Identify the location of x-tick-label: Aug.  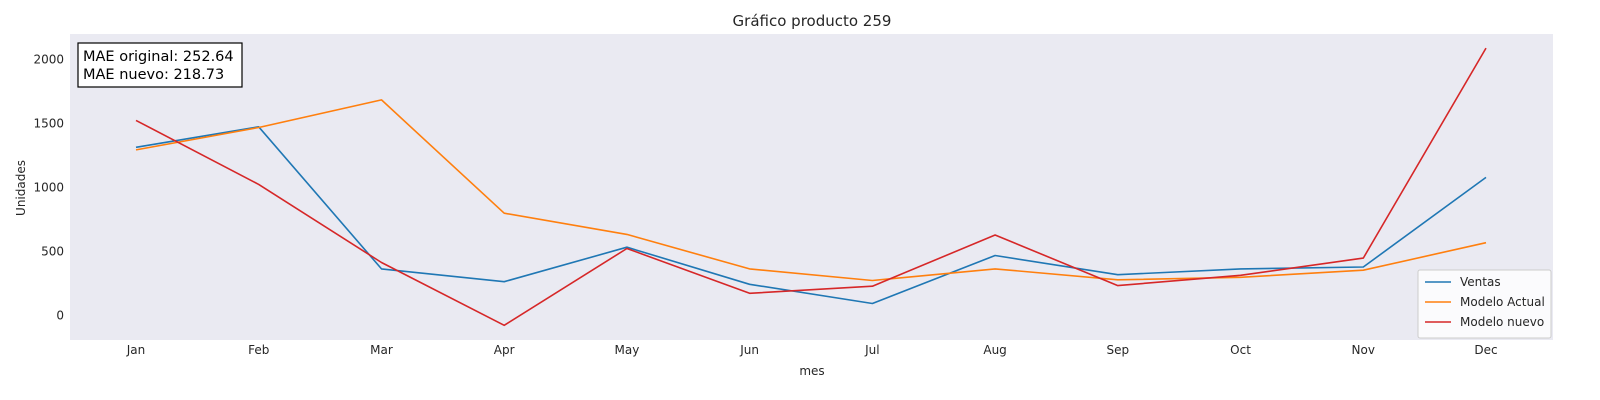
(994, 350).